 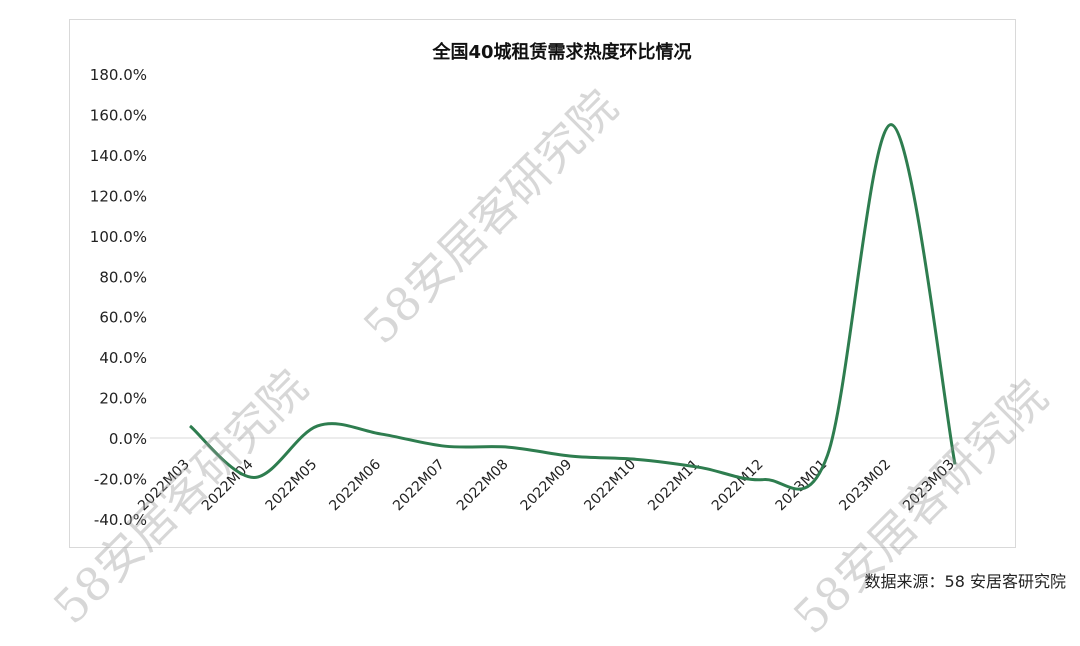 I want to click on x-tick-label: 2023M03, so click(x=929, y=486).